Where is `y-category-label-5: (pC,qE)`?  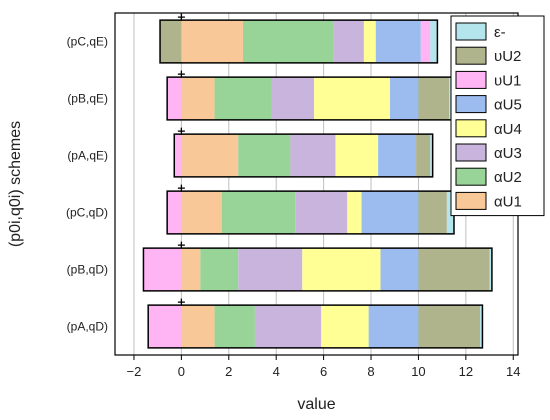 y-category-label-5: (pC,qE) is located at coordinates (87, 42).